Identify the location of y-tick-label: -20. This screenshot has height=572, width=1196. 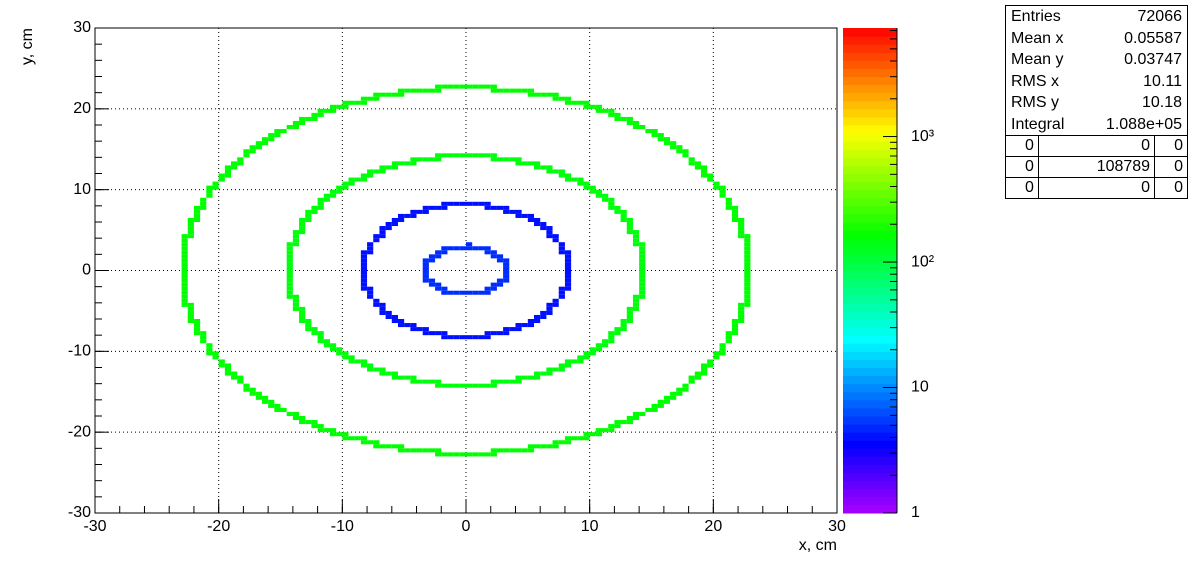
(79, 431).